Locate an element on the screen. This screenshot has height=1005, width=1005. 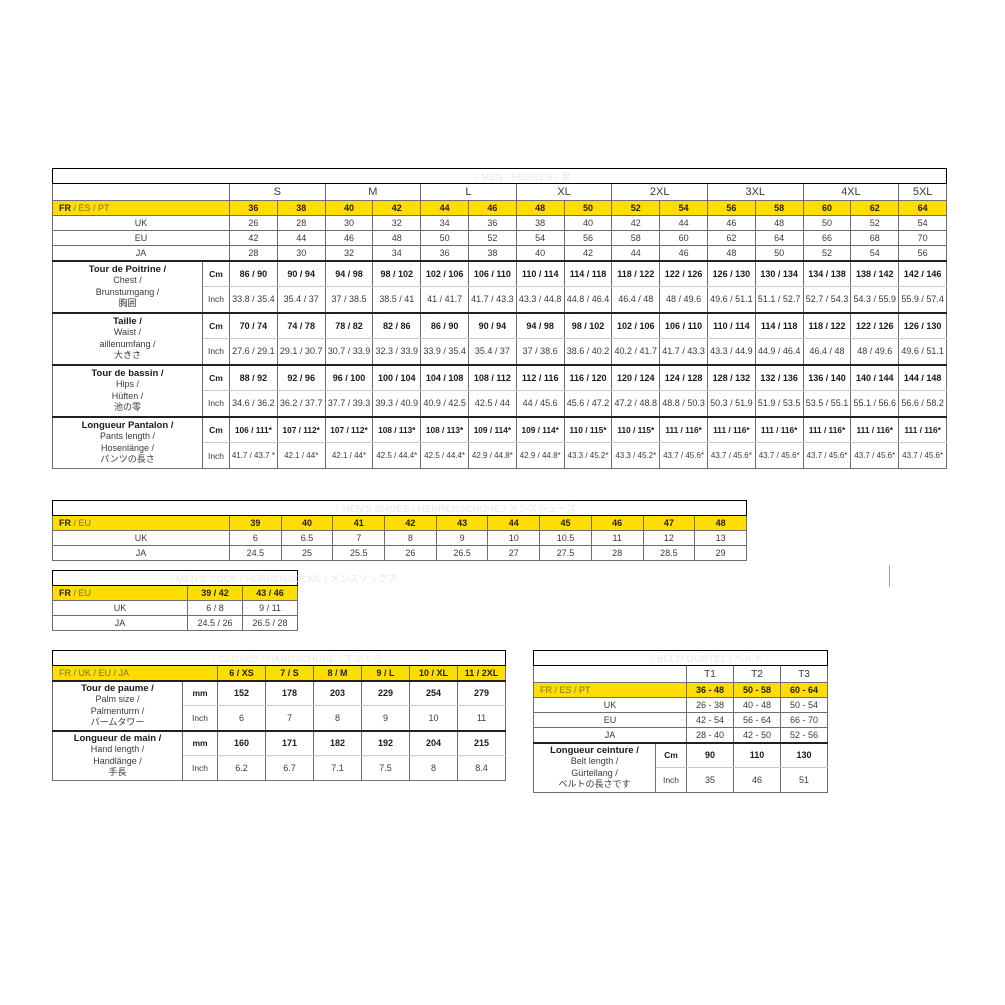
men-cell-ja-6: 40 is located at coordinates (540, 253).